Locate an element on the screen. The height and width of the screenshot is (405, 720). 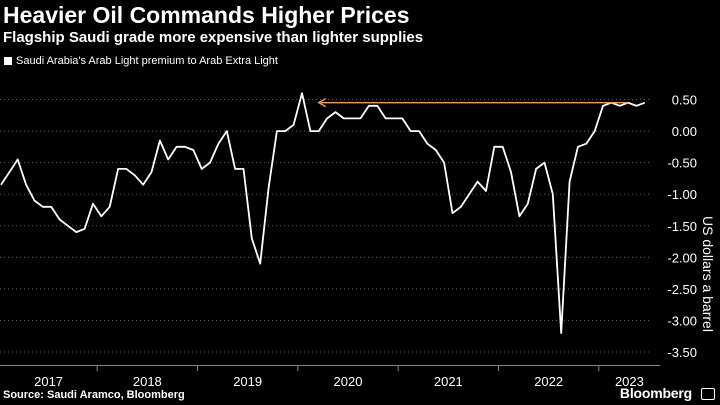
x-tick-label: 2022 is located at coordinates (548, 381).